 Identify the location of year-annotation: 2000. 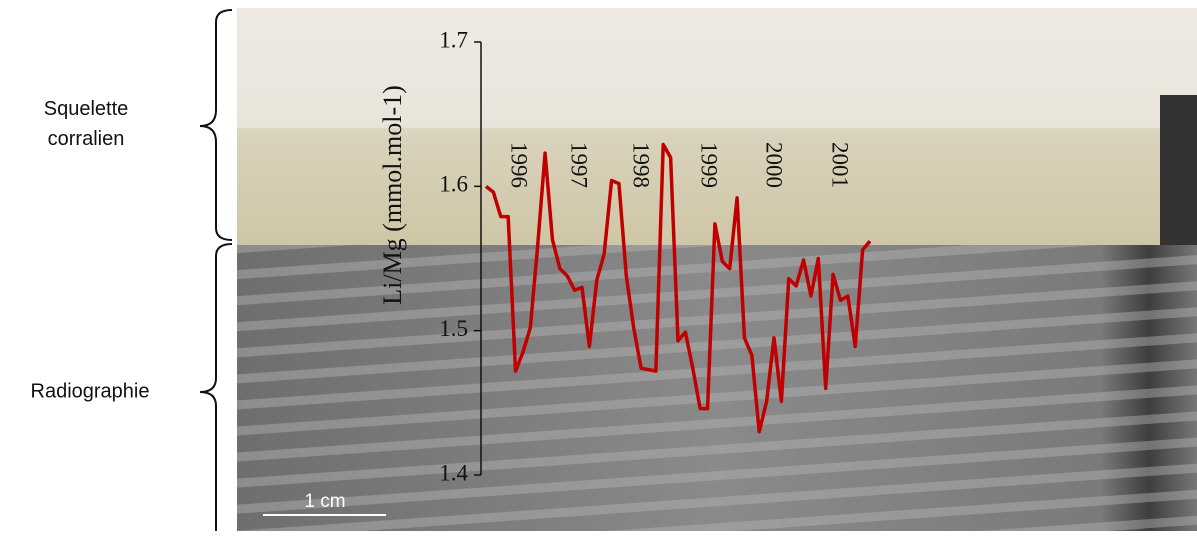
(774, 165).